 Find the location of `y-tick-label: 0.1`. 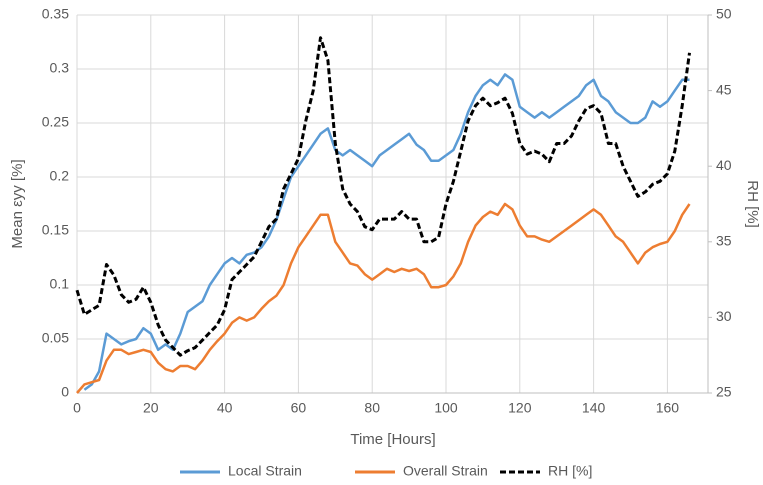

y-tick-label: 0.1 is located at coordinates (60, 284).